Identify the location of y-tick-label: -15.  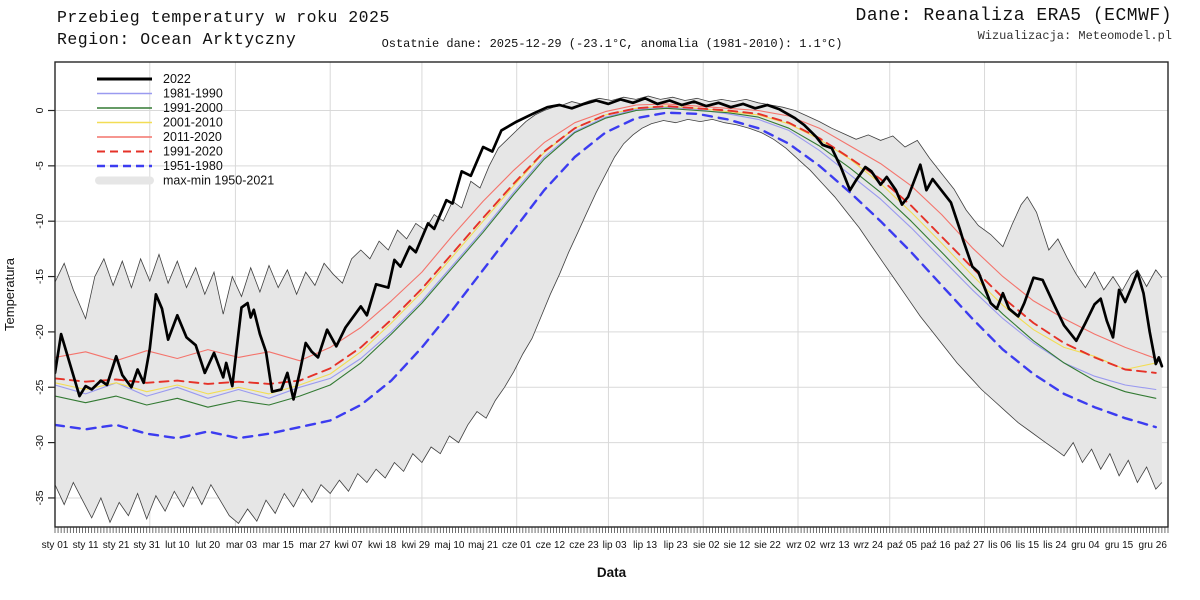
(40, 276).